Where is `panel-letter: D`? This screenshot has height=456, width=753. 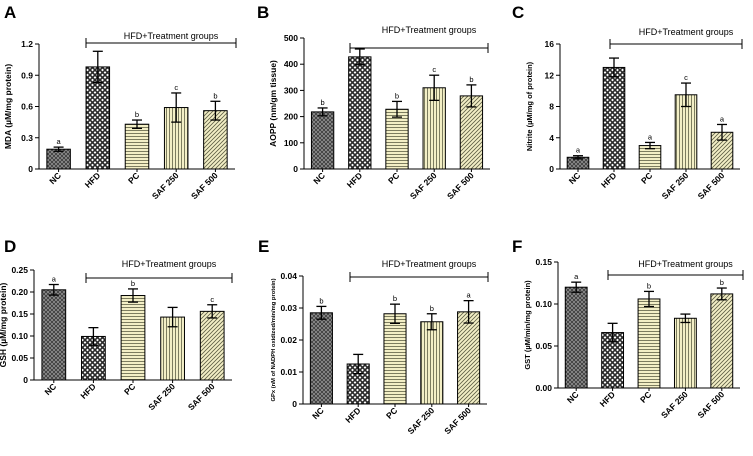
panel-letter: D is located at coordinates (10, 246).